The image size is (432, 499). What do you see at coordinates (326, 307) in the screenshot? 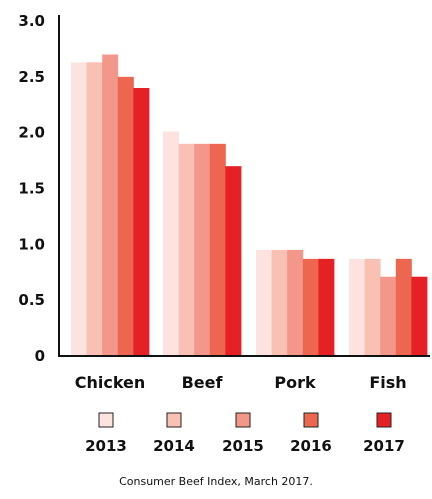
I see `bar-pork-2017` at bounding box center [326, 307].